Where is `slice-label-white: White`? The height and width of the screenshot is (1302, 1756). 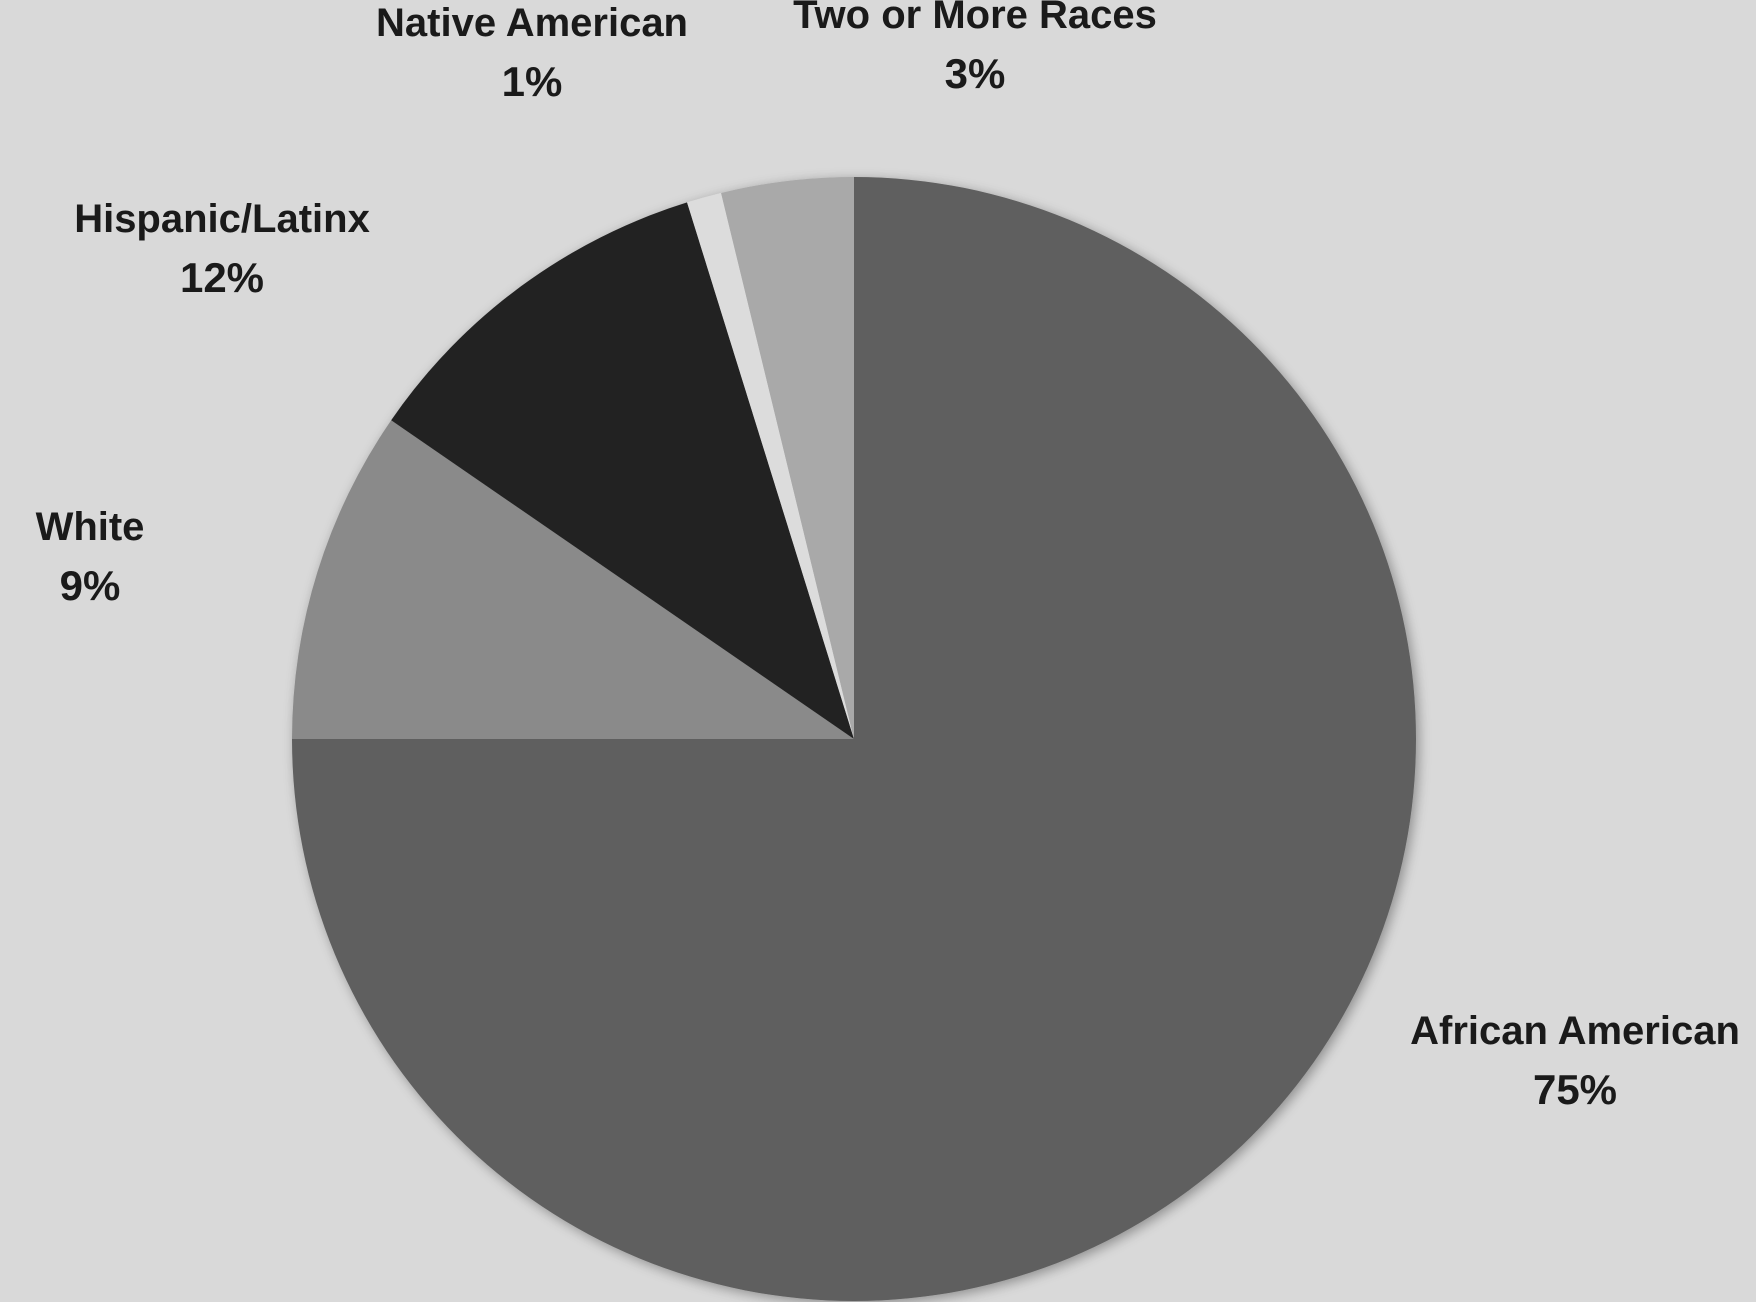 slice-label-white: White is located at coordinates (90, 527).